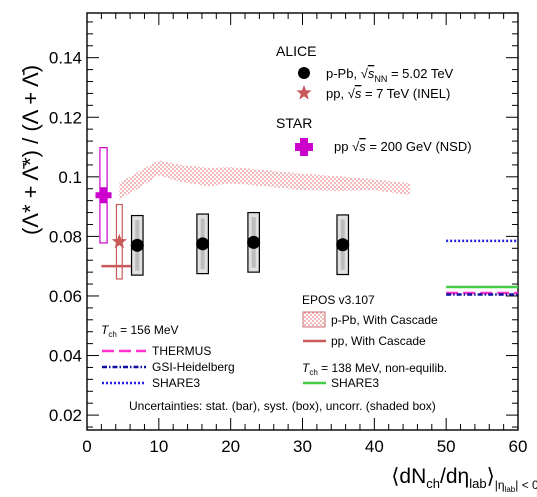 The image size is (537, 497). Describe the element at coordinates (158, 446) in the screenshot. I see `x-tick-label: 10` at that location.